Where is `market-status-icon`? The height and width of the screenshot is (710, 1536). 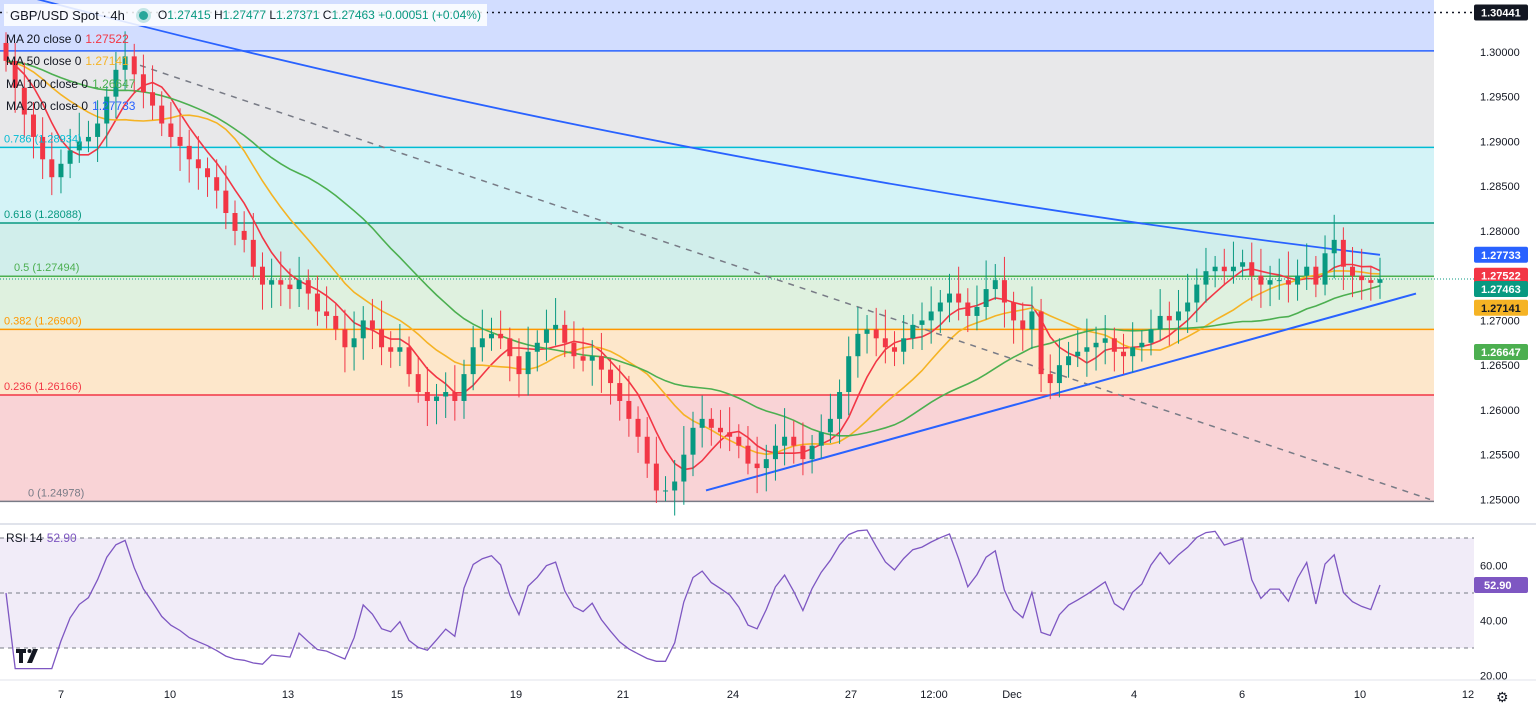 market-status-icon is located at coordinates (143, 15).